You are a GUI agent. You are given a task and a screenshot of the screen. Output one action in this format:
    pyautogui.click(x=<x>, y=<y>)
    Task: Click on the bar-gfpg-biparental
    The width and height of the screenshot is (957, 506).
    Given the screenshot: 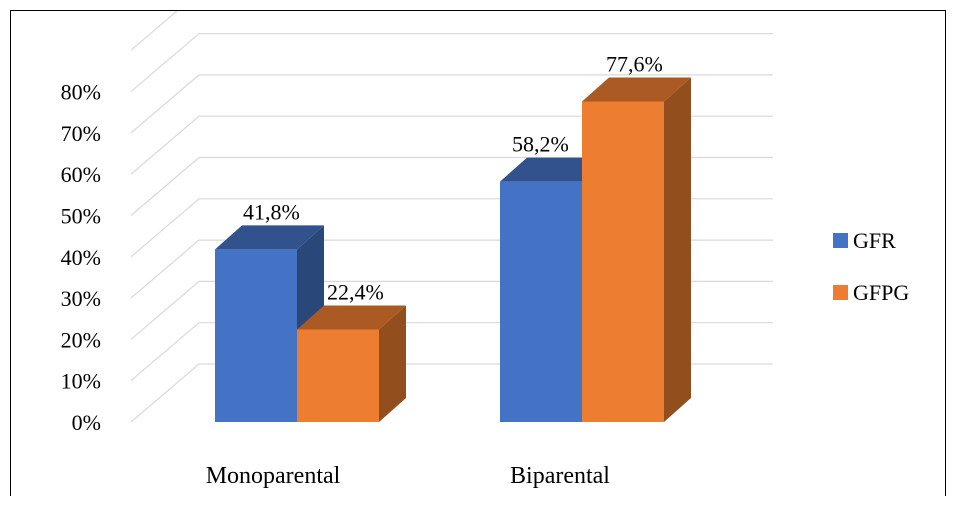 What is the action you would take?
    pyautogui.click(x=636, y=250)
    